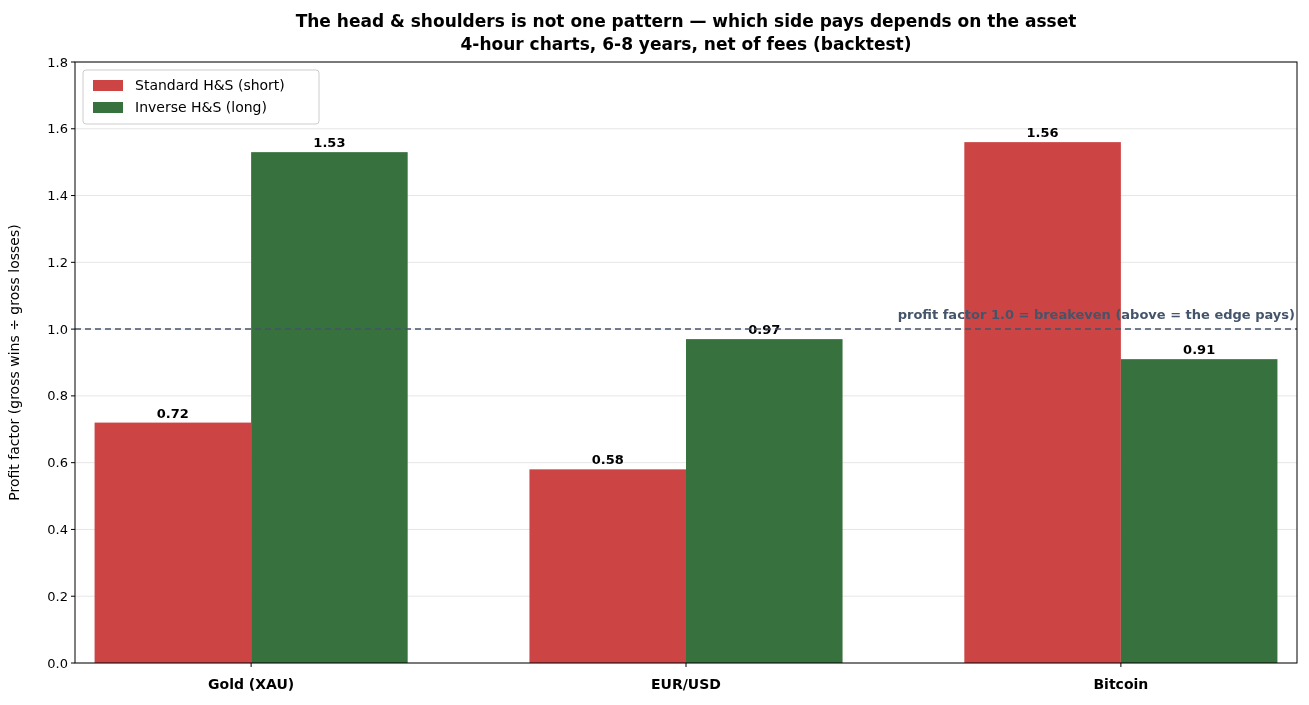 The height and width of the screenshot is (705, 1309). I want to click on data-label: 0.72, so click(172, 413).